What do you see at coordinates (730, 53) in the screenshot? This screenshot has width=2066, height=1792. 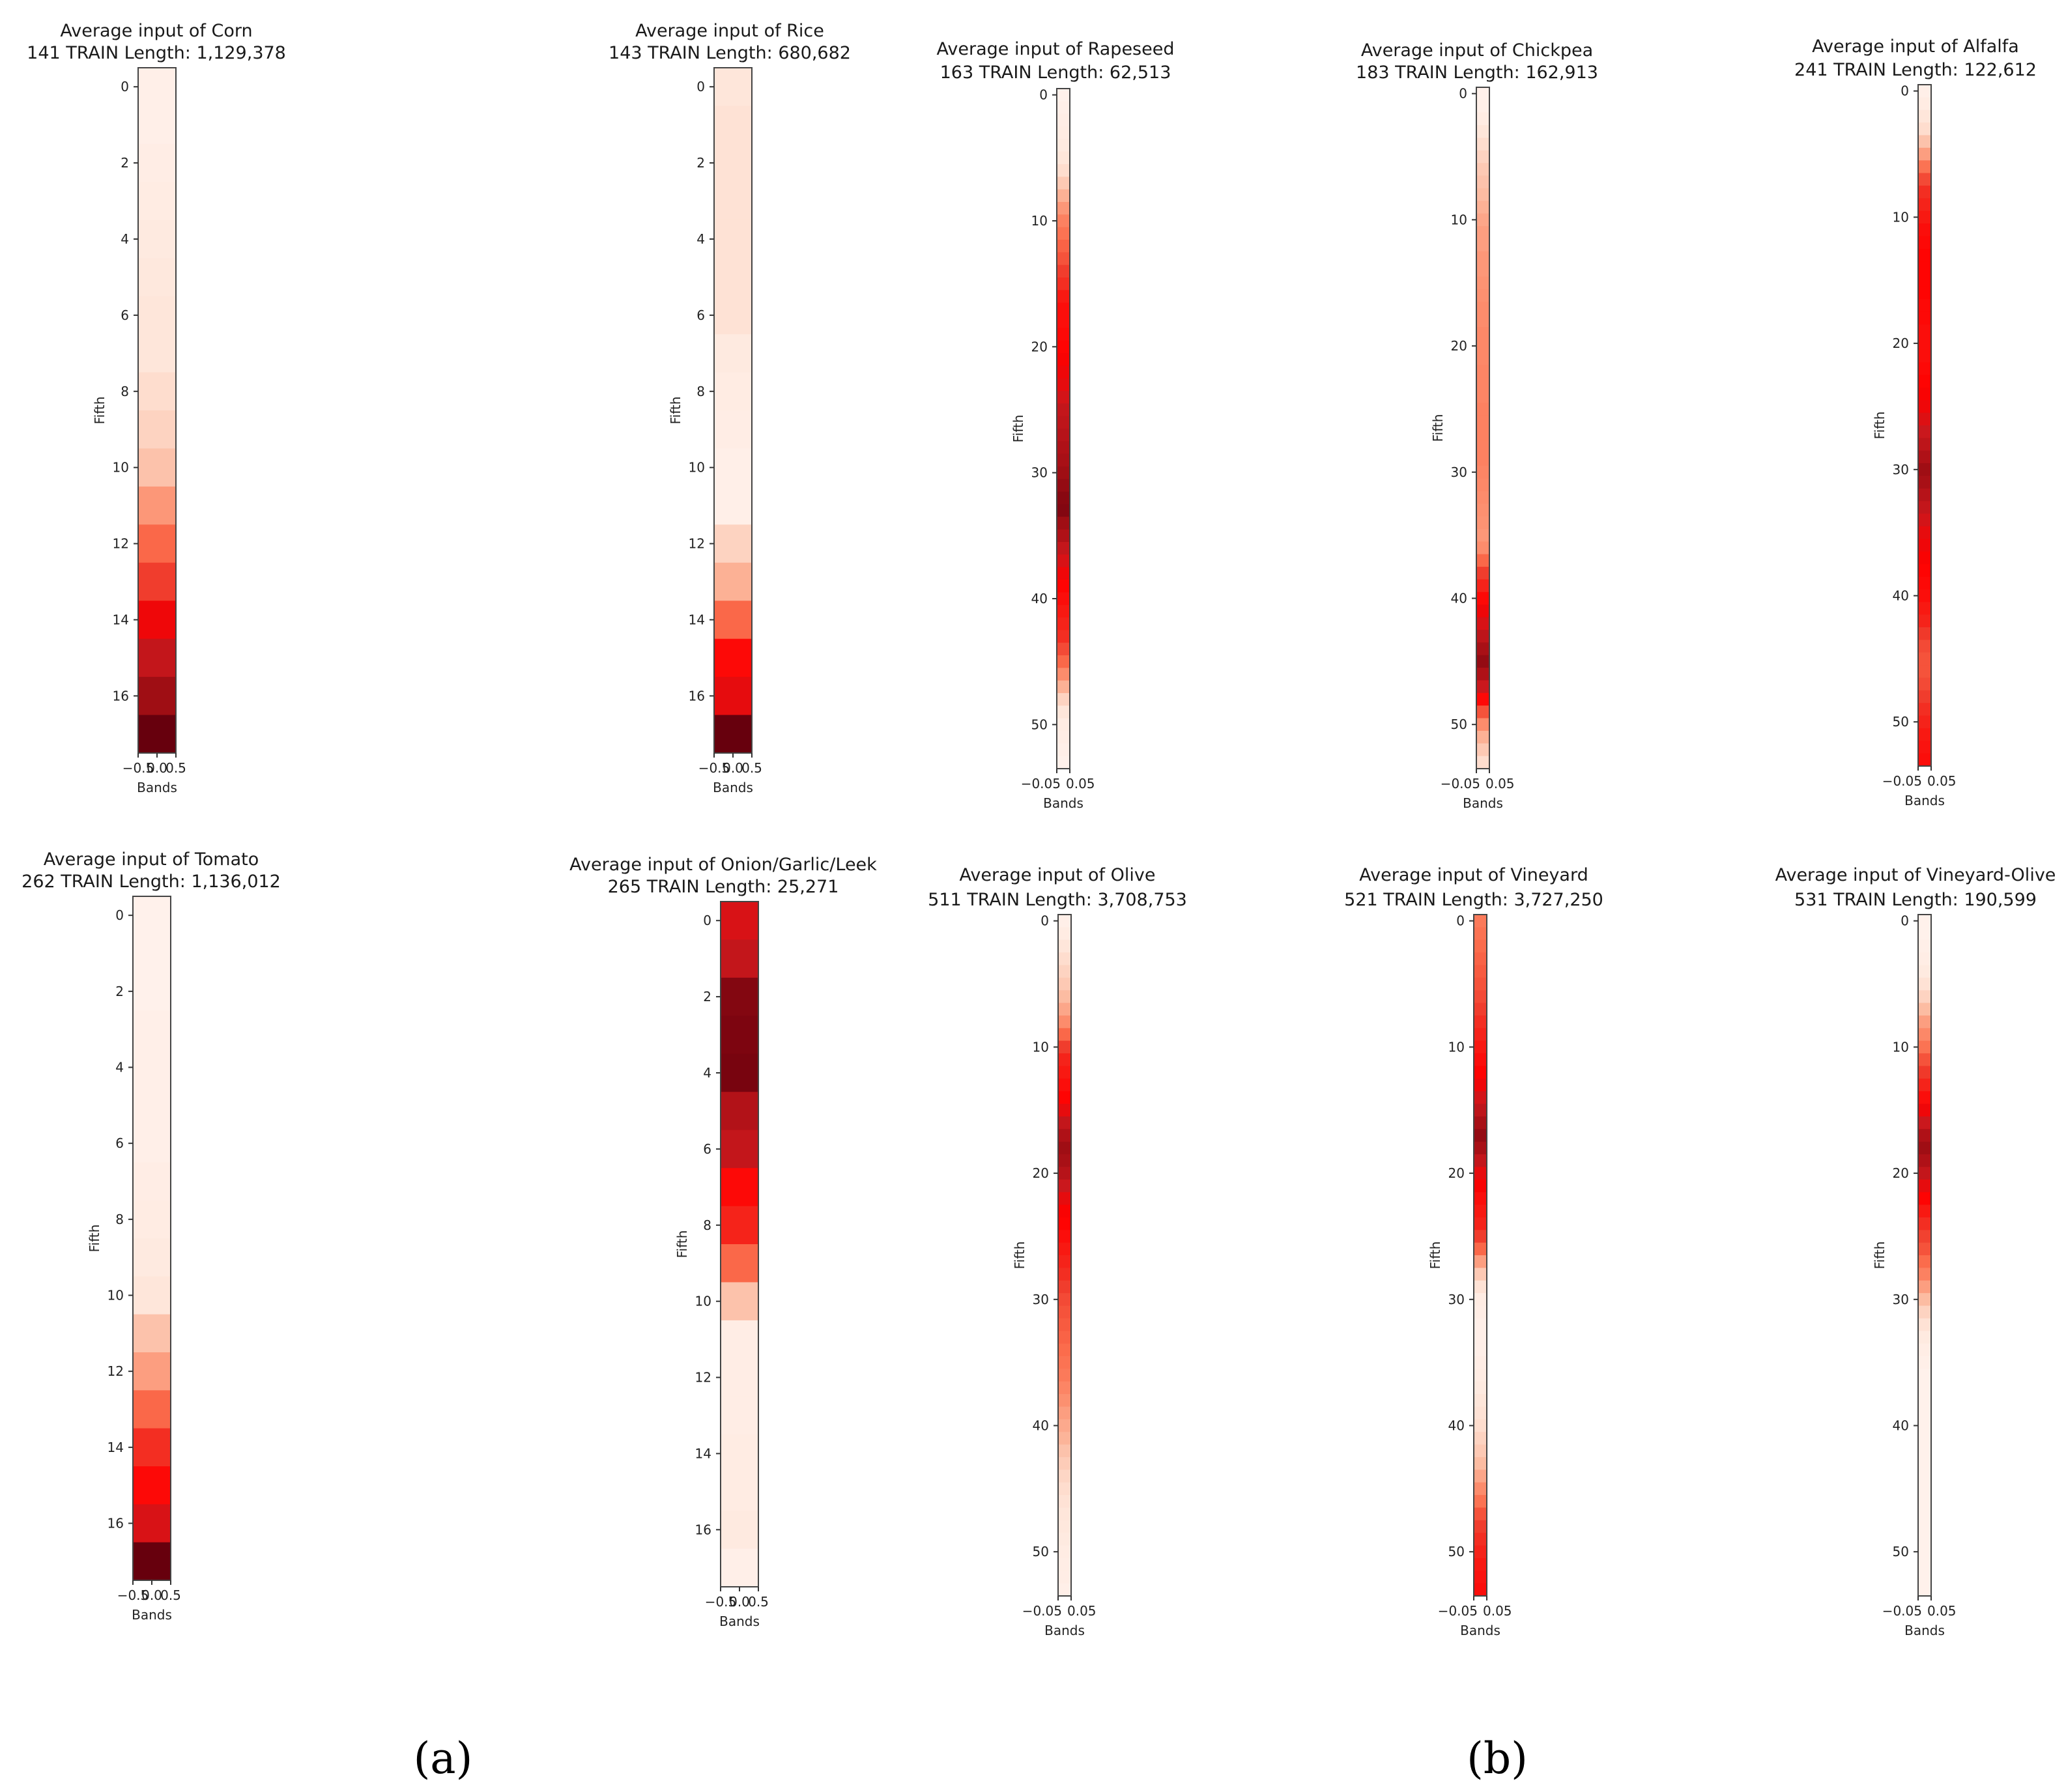 I see `chart-subtitle: 143 TRAIN Length: 680,682` at bounding box center [730, 53].